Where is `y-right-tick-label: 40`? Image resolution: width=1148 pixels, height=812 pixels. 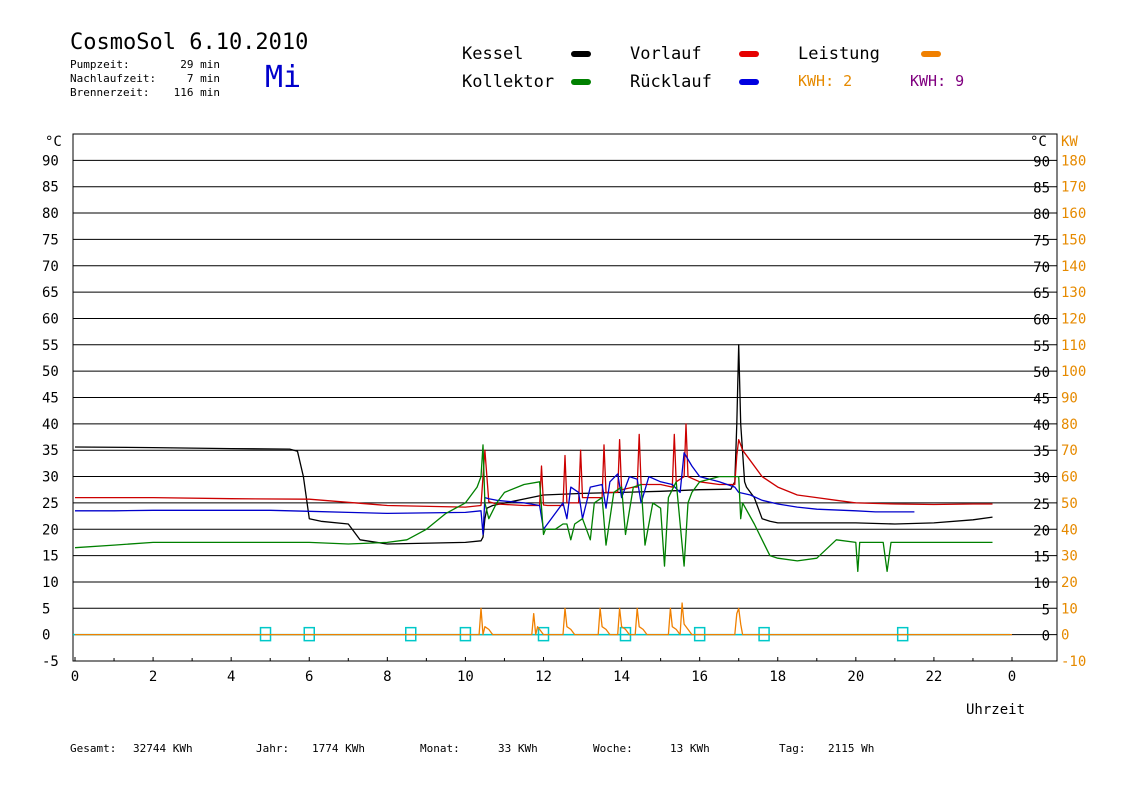
y-right-tick-label: 40 is located at coordinates (1041, 426).